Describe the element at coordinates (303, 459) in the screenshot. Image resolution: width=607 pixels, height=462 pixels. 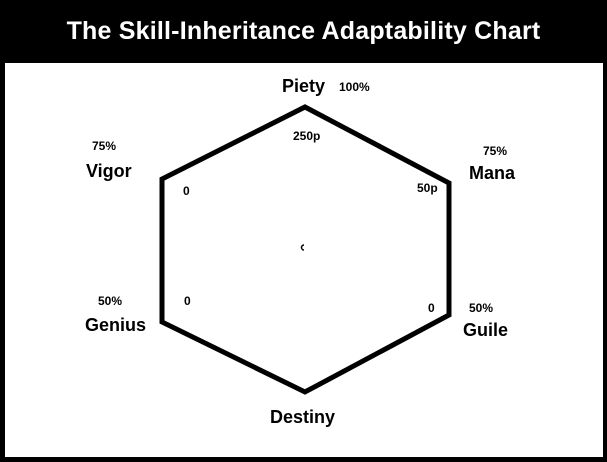
I see `frame-border-bottom` at that location.